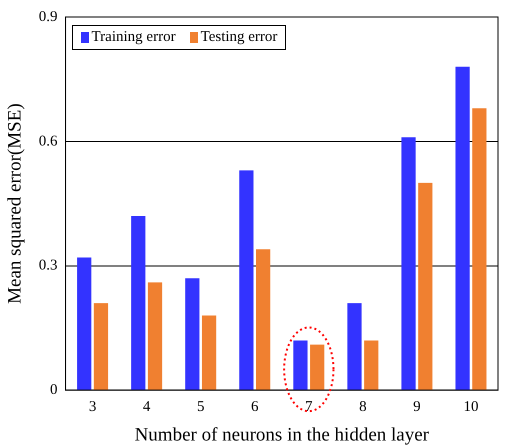 The height and width of the screenshot is (447, 510). Describe the element at coordinates (92, 407) in the screenshot. I see `x-tick-label: 3` at that location.